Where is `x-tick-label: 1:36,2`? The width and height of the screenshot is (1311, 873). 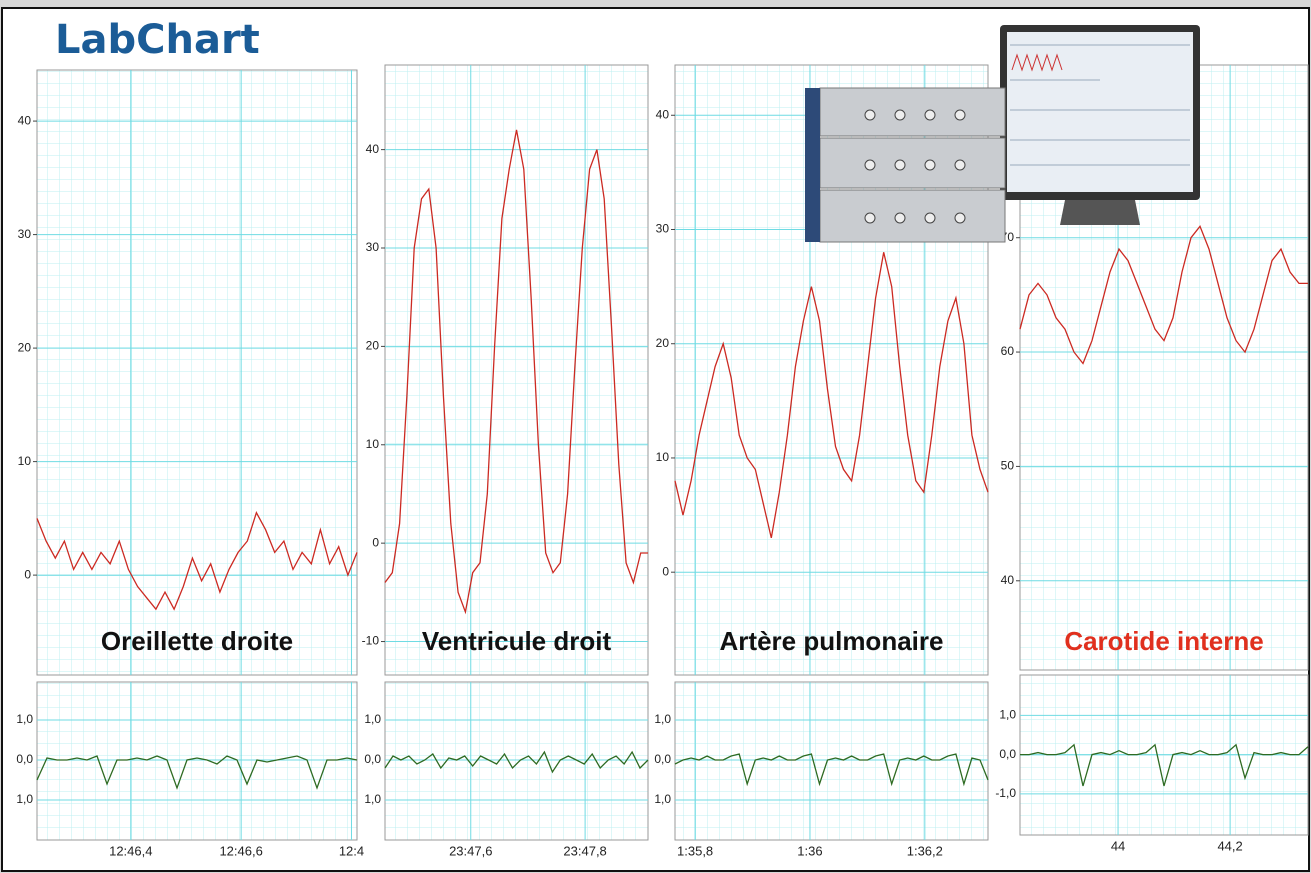
x-tick-label: 1:36,2 is located at coordinates (925, 850).